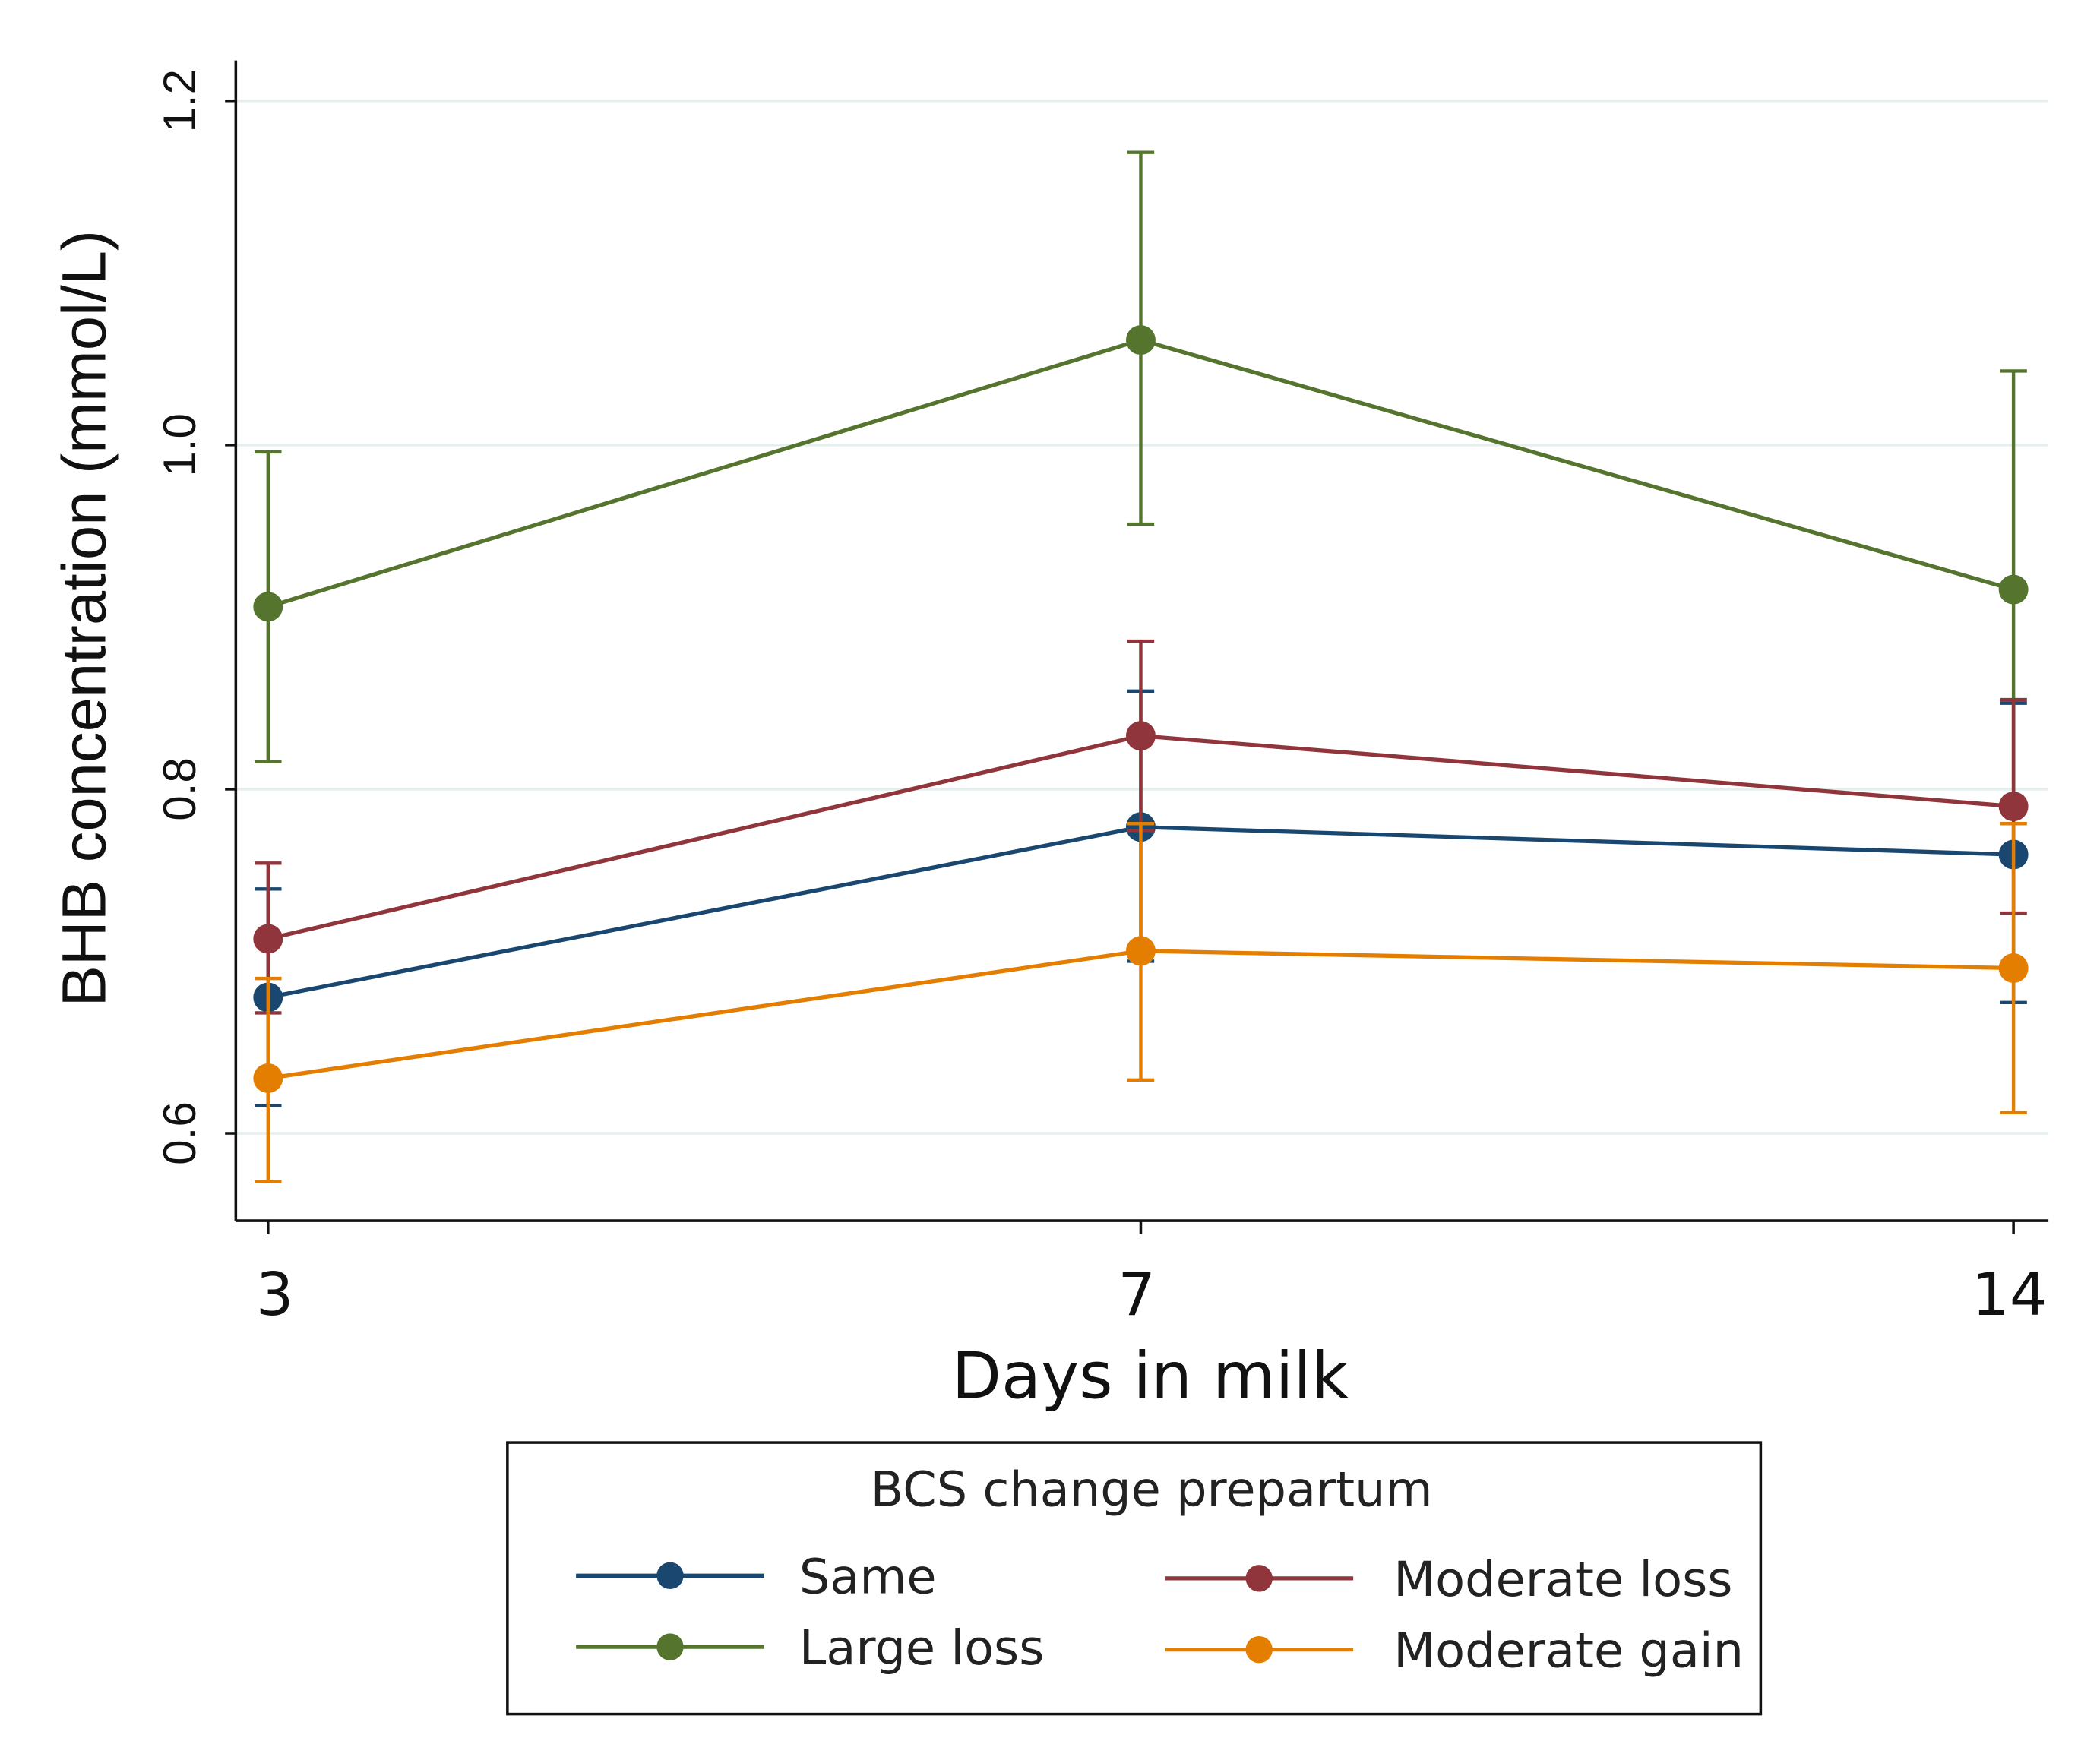  Describe the element at coordinates (868, 1577) in the screenshot. I see `legend-label: Same` at that location.